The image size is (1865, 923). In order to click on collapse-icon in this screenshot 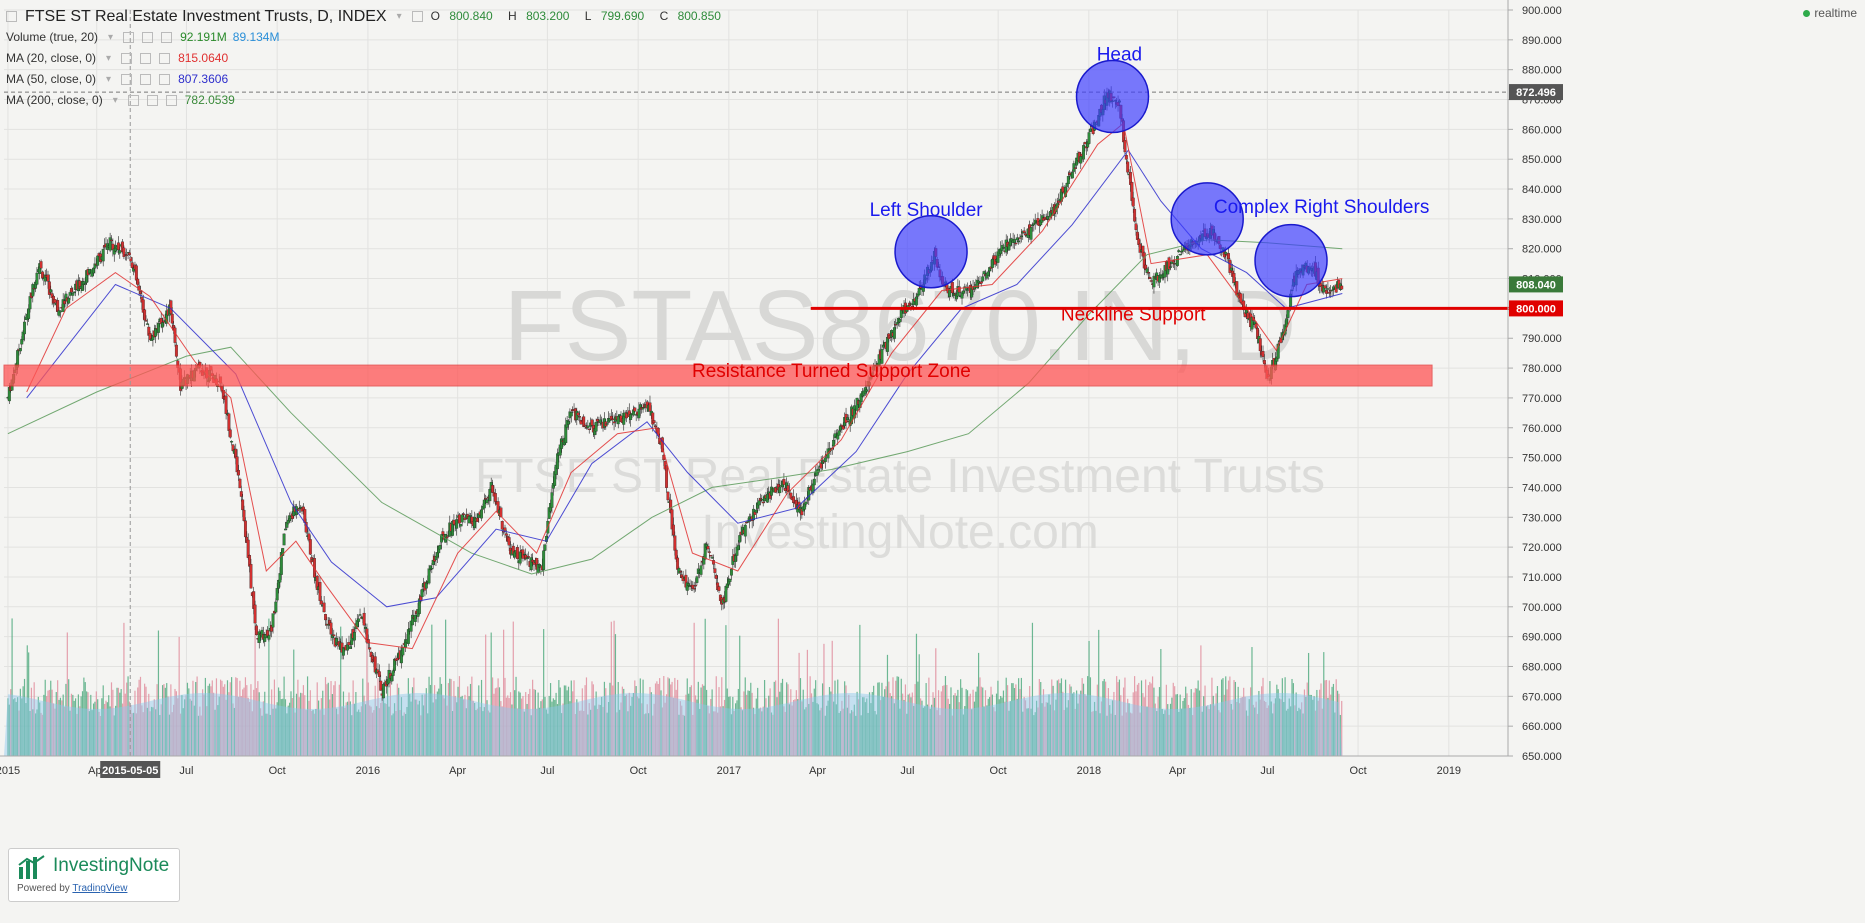, I will do `click(11, 16)`.